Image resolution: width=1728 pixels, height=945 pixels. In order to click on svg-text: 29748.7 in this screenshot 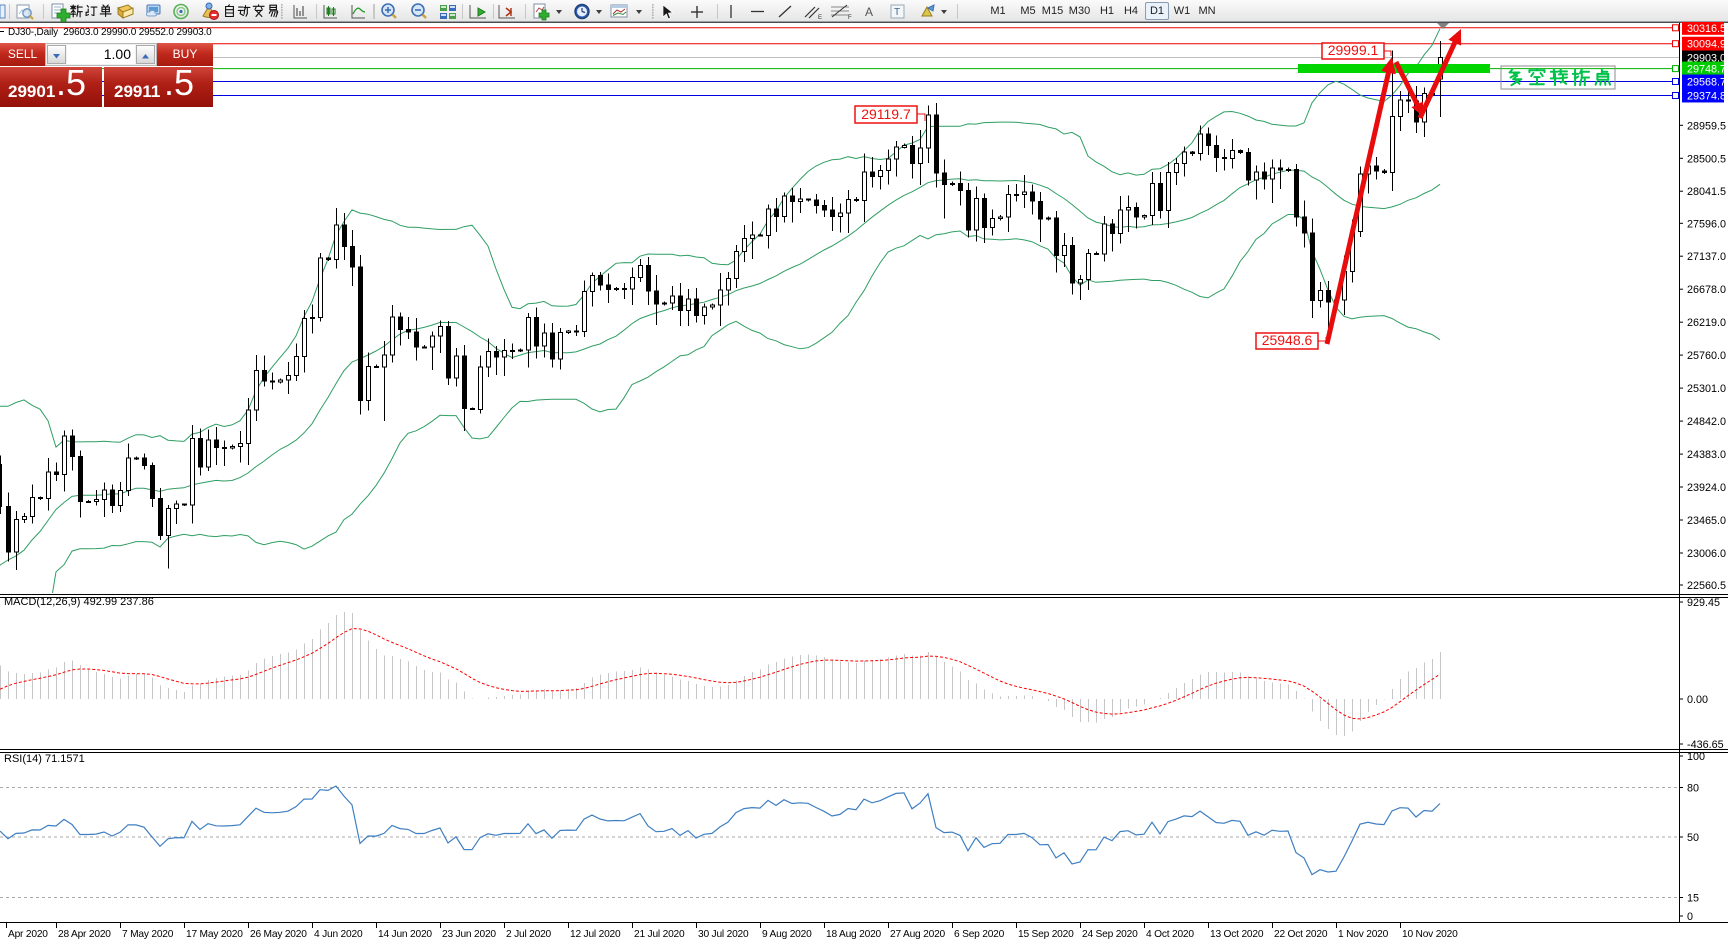, I will do `click(1706, 70)`.